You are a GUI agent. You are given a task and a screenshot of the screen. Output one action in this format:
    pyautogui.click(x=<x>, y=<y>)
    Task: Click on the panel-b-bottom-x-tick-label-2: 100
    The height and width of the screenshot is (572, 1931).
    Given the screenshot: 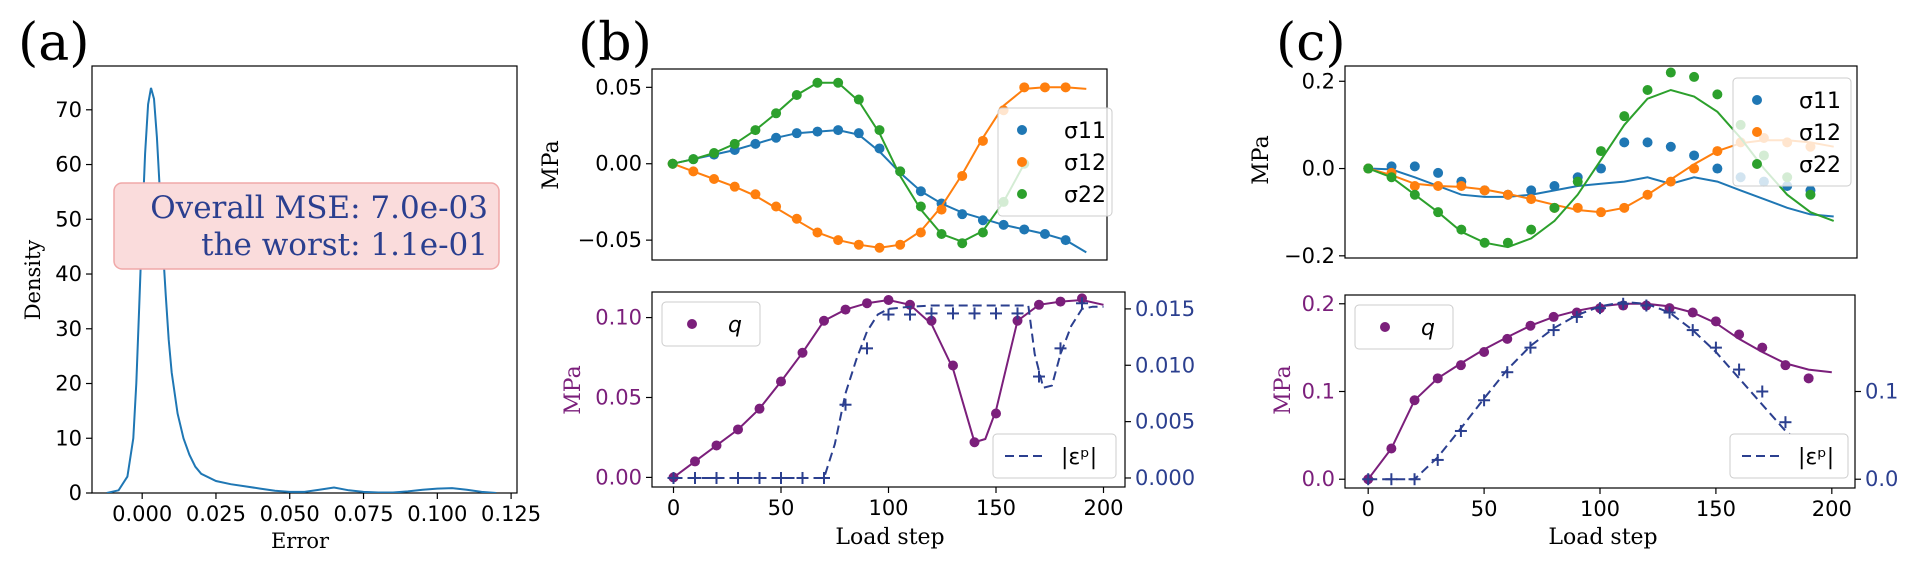 What is the action you would take?
    pyautogui.click(x=888, y=508)
    